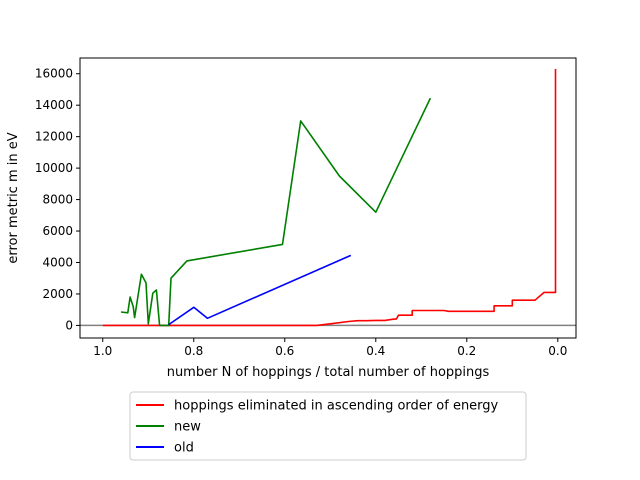 The width and height of the screenshot is (640, 480). Describe the element at coordinates (69, 325) in the screenshot. I see `y-tick-label: 0` at that location.